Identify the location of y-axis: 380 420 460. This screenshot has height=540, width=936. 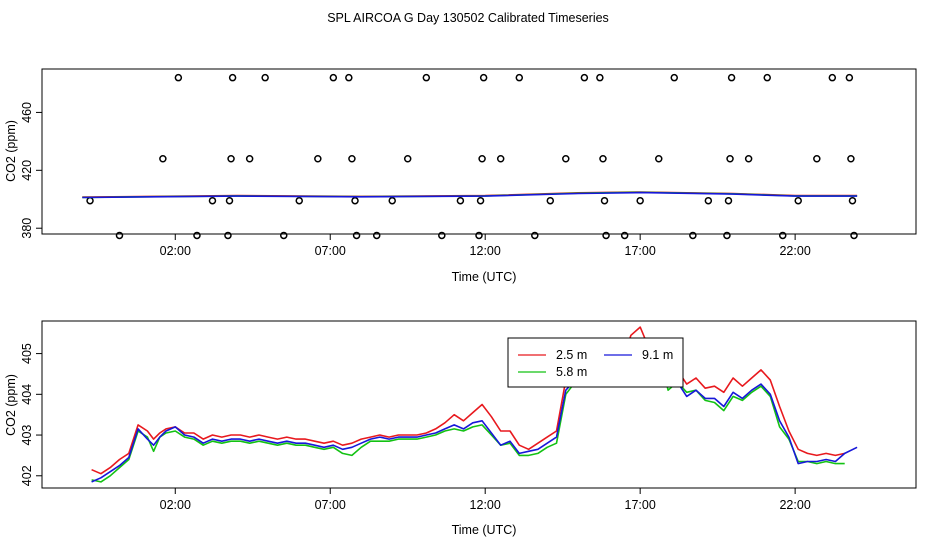
(31, 170).